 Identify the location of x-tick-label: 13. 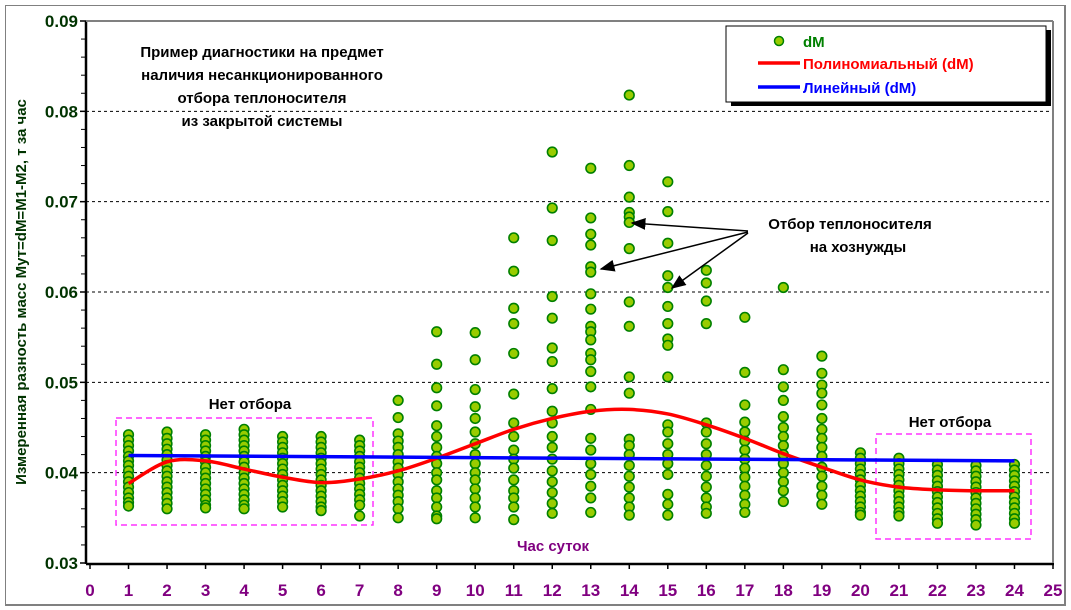
(590, 590).